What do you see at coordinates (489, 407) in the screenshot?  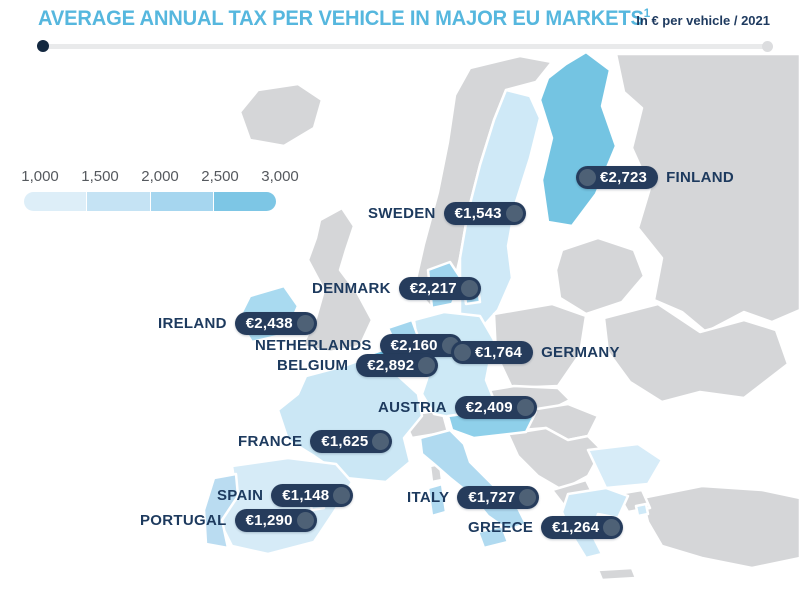 I see `value-text: €2,409` at bounding box center [489, 407].